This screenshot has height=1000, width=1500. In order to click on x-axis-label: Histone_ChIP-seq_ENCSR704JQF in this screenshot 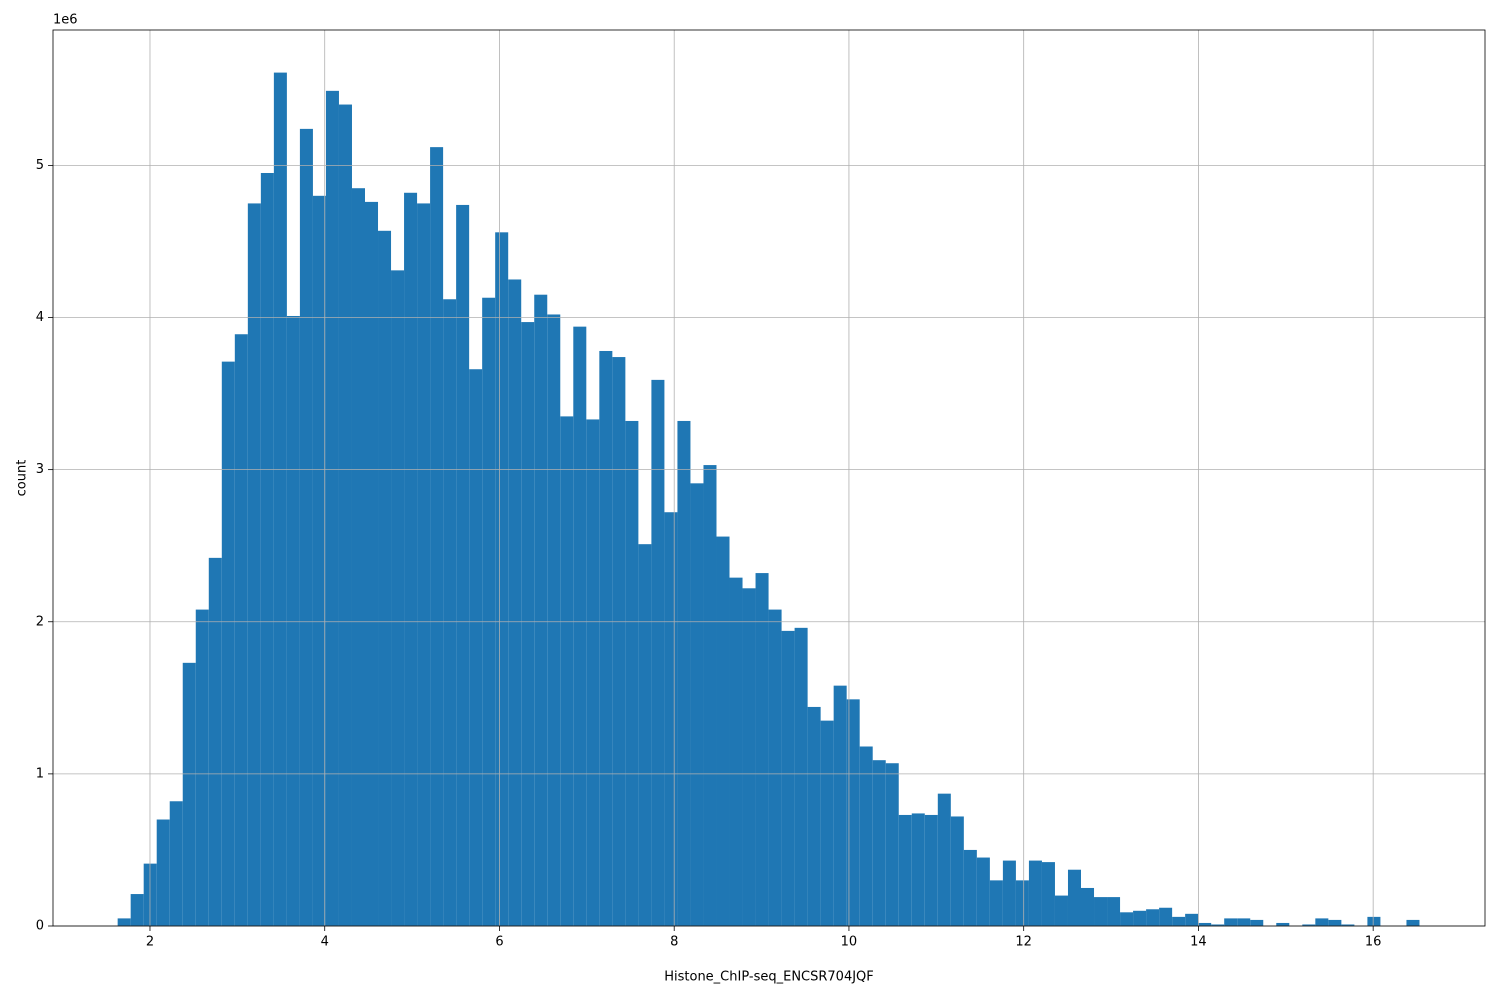, I will do `click(769, 977)`.